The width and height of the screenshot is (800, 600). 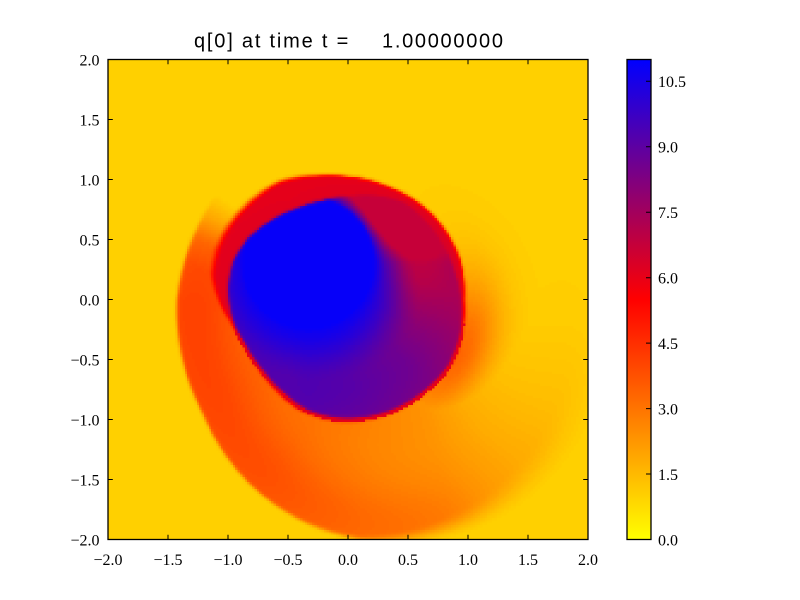 What do you see at coordinates (668, 213) in the screenshot?
I see `svg-text: 7.5` at bounding box center [668, 213].